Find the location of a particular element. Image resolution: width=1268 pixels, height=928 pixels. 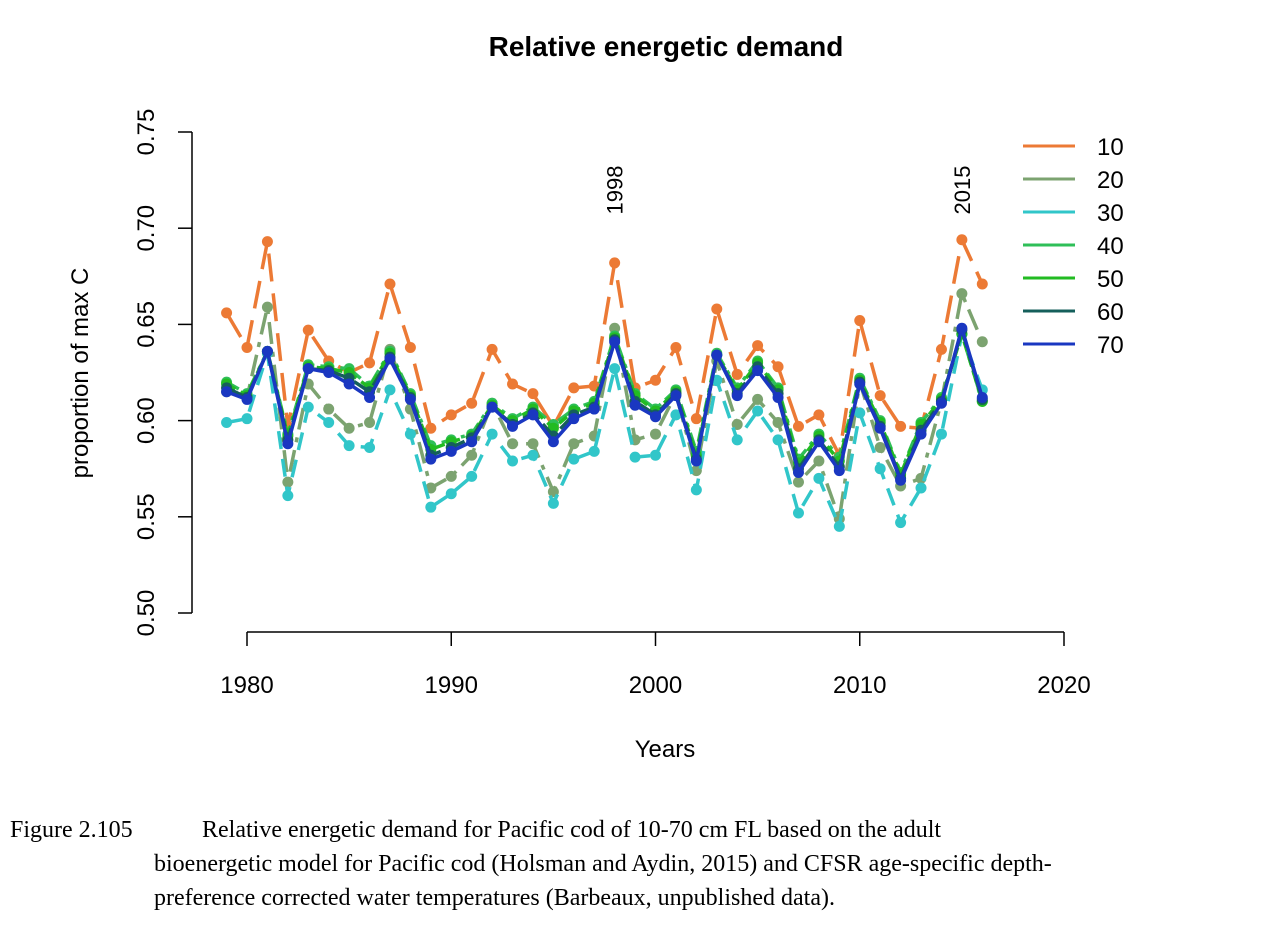

x-tick-label: 2010 is located at coordinates (859, 685).